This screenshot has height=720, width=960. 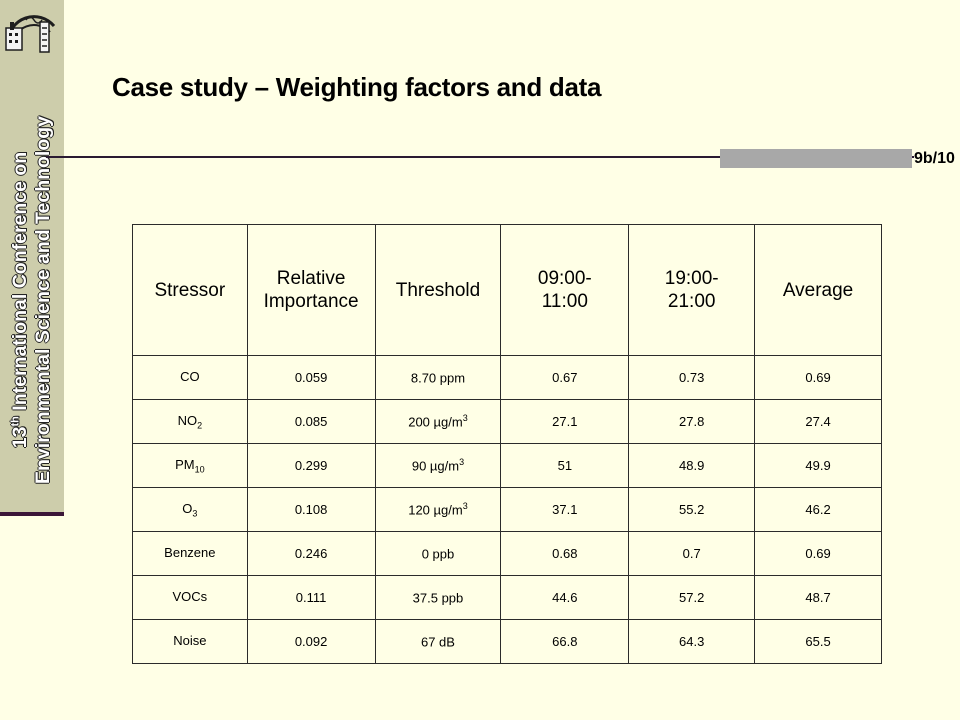 I want to click on importance-cell: 0.299, so click(x=311, y=465).